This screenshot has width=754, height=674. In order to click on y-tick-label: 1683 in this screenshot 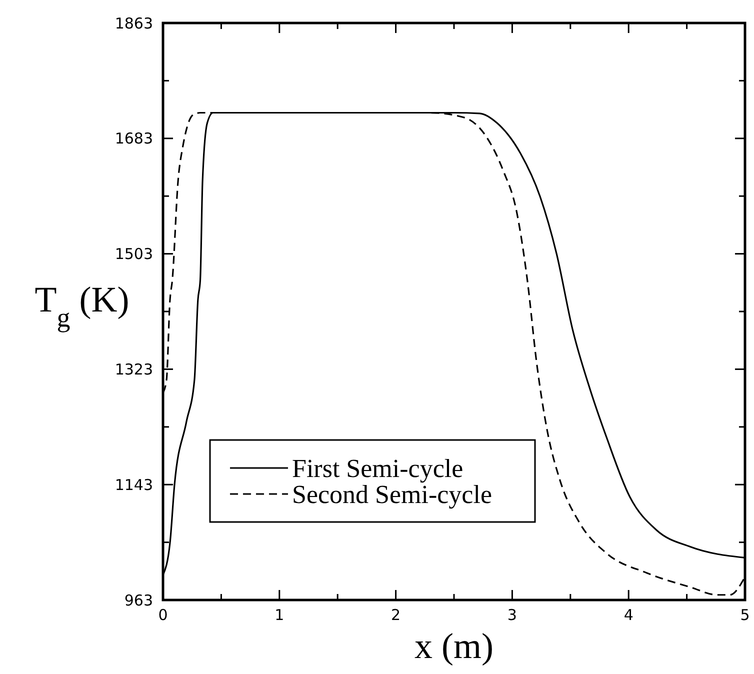, I will do `click(133, 139)`.